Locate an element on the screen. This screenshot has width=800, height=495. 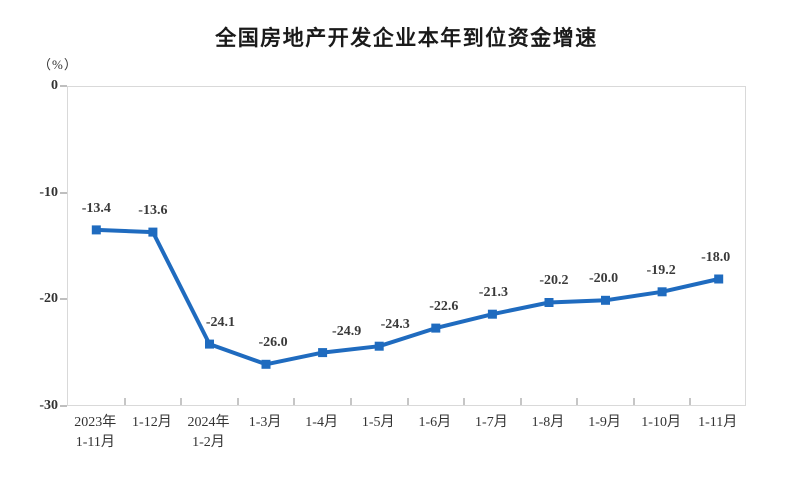
data-label: -22.6 is located at coordinates (444, 307).